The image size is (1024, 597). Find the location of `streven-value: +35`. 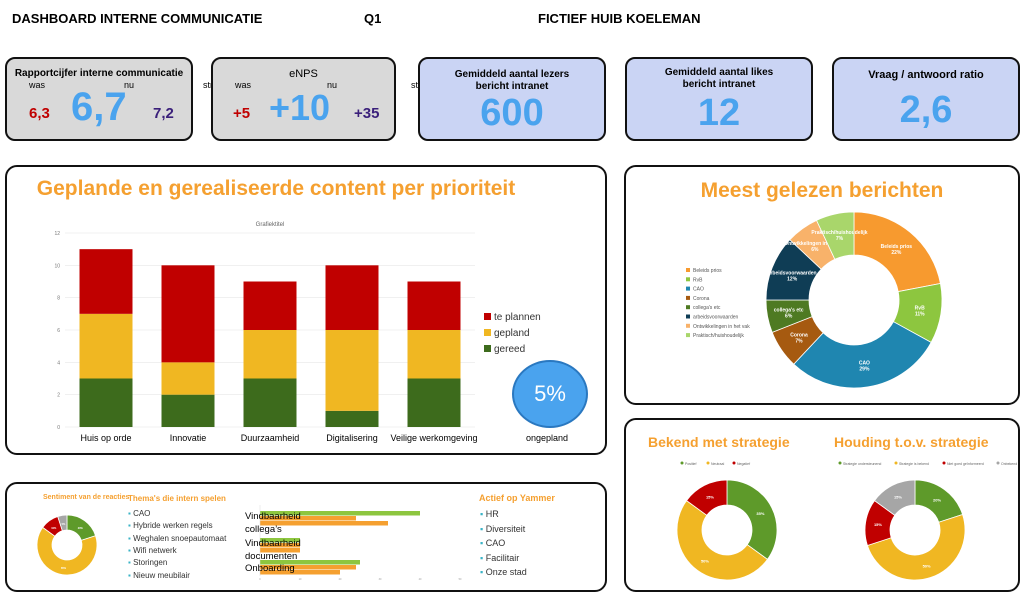

streven-value: +35 is located at coordinates (367, 113).